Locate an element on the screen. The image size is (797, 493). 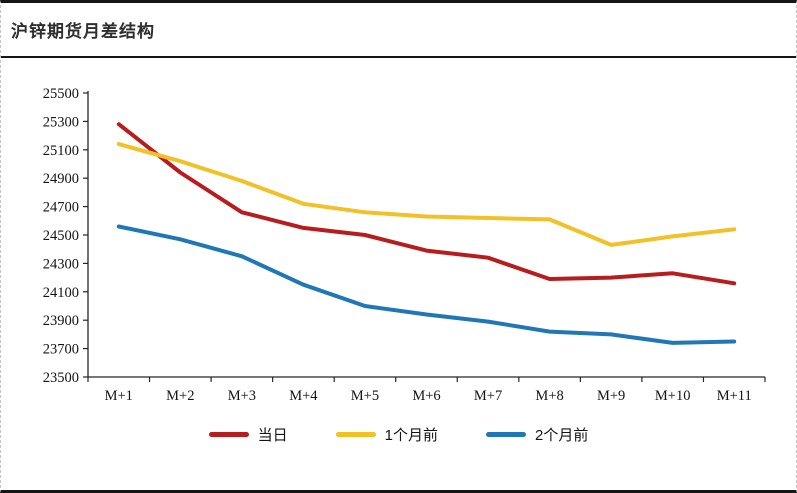
legend-item: 1个月前 is located at coordinates (386, 434).